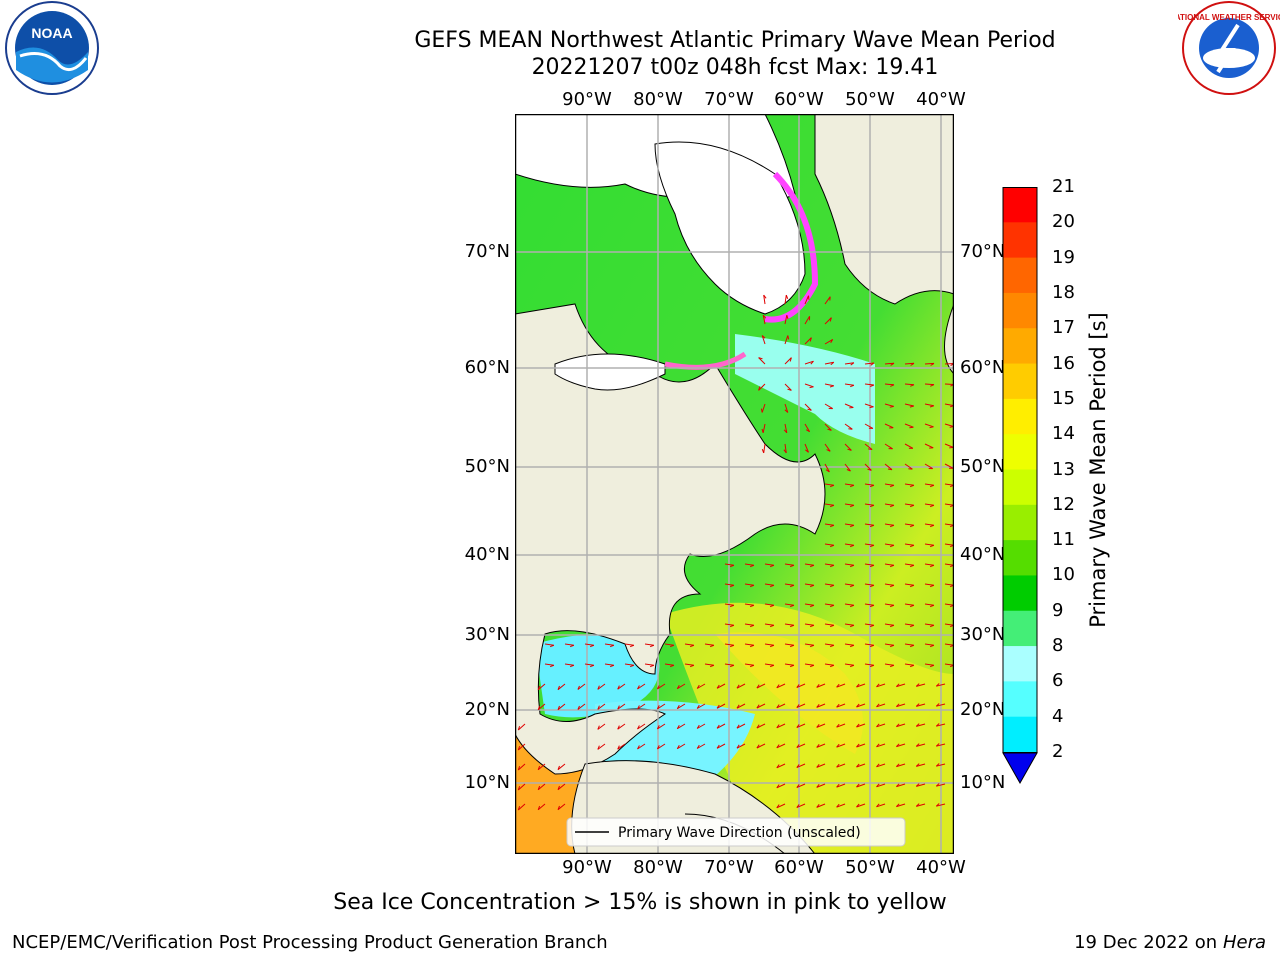 The image size is (1280, 960). Describe the element at coordinates (1020, 416) in the screenshot. I see `colorbar-band` at that location.